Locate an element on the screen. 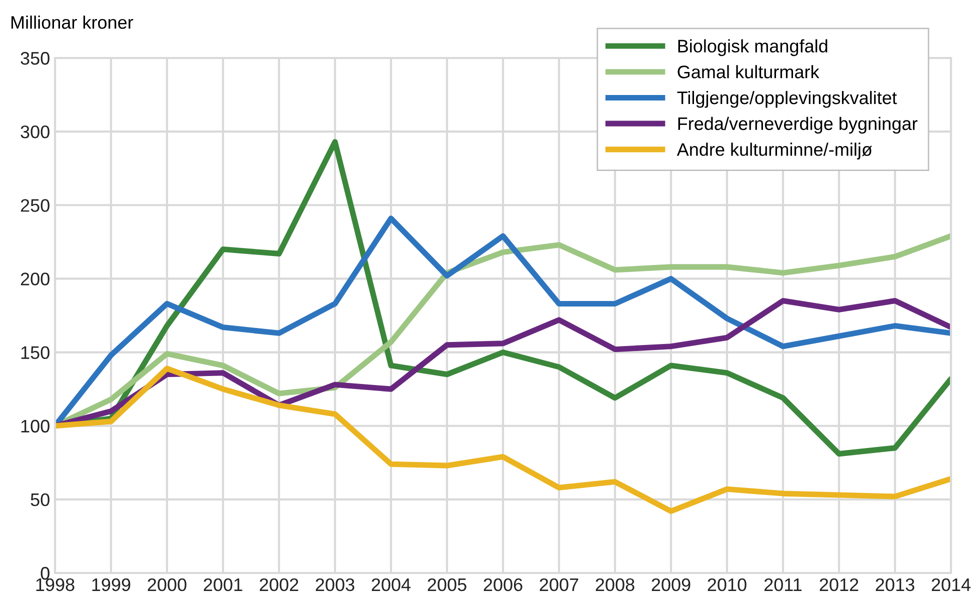 Image resolution: width=979 pixels, height=608 pixels. y-axis-title: Millionar kroner is located at coordinates (72, 22).